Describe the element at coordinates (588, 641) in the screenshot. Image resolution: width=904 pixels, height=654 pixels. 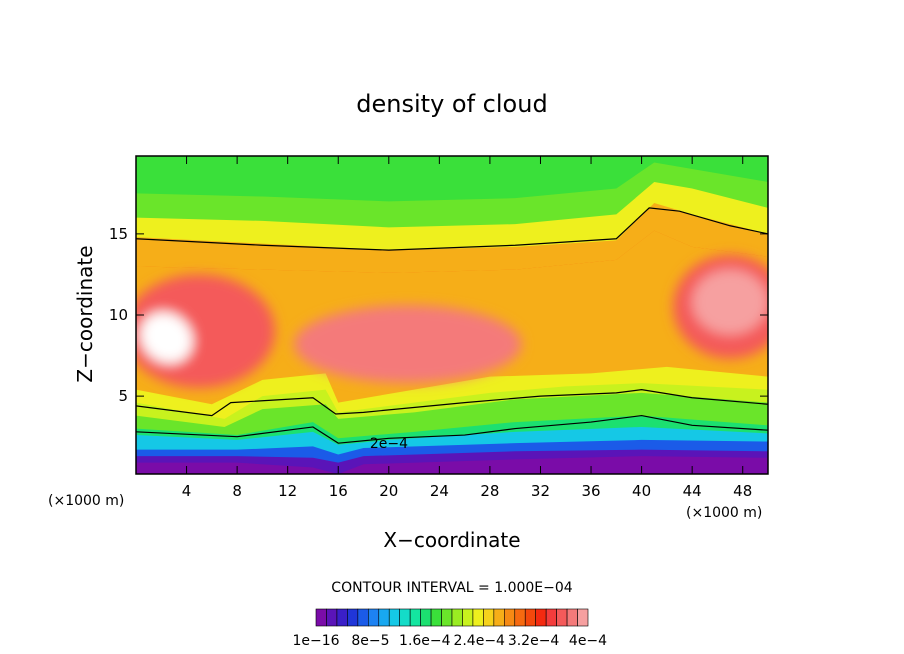
I see `colorbar-label: 4e−4` at that location.